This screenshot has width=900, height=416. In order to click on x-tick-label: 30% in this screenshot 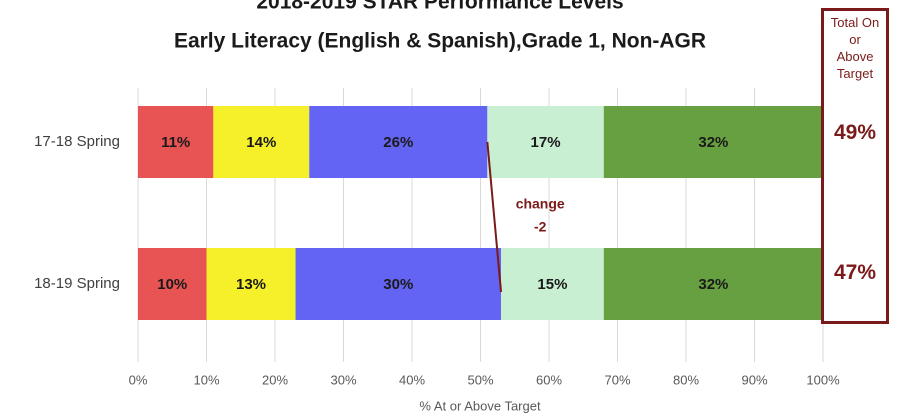, I will do `click(343, 379)`.